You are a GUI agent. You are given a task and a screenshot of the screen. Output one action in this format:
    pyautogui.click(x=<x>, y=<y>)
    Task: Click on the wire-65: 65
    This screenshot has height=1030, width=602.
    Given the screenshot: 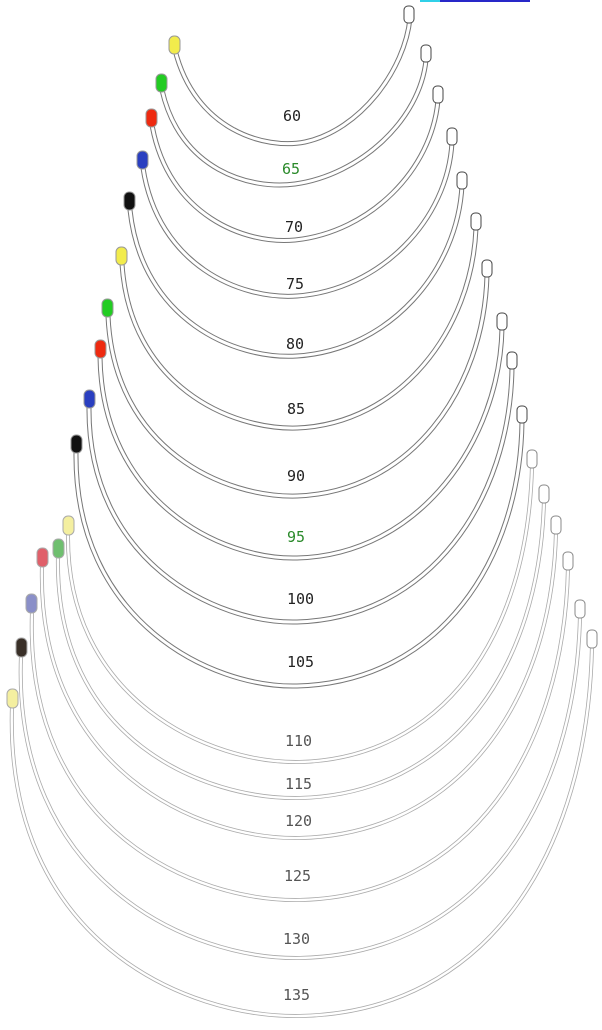 What is the action you would take?
    pyautogui.click(x=293, y=116)
    